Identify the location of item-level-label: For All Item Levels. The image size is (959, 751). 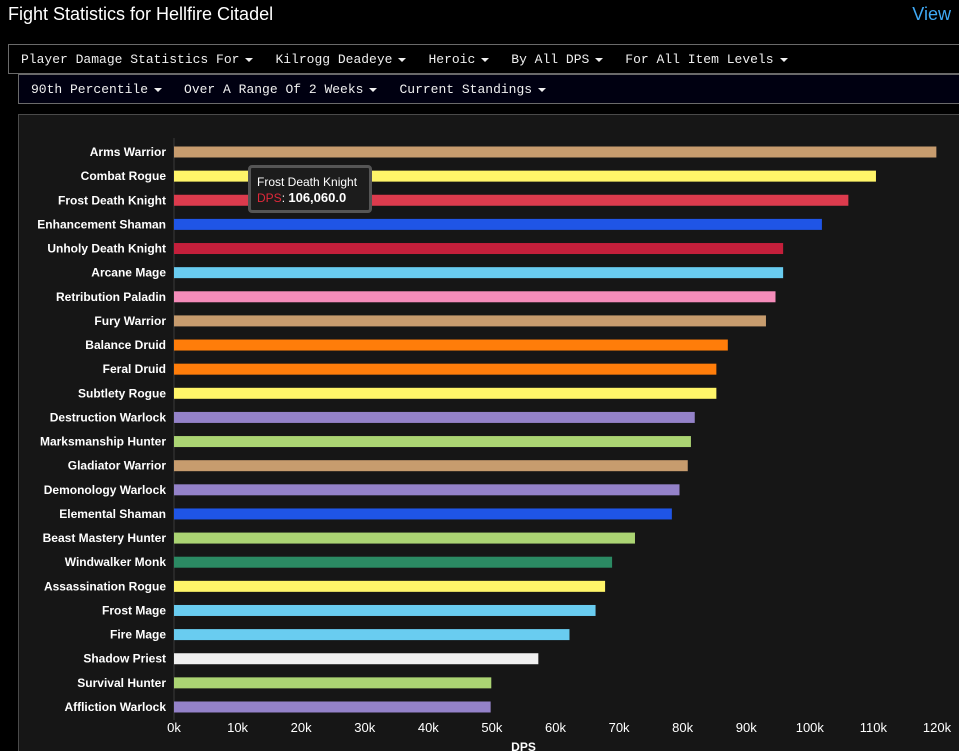
(699, 59).